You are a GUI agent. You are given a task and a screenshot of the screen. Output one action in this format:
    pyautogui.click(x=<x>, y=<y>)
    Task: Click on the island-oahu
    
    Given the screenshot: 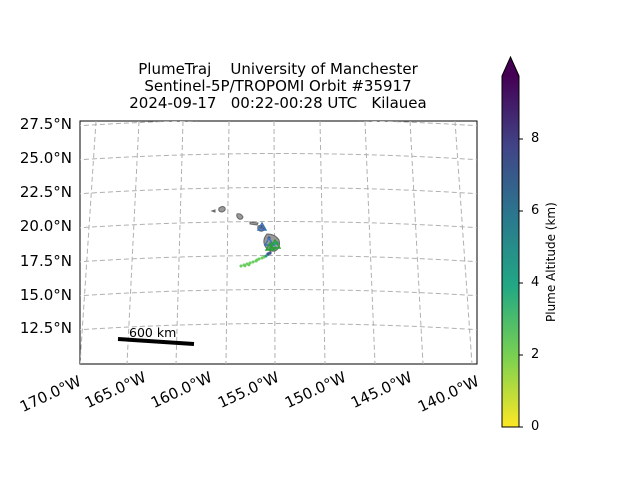 What is the action you would take?
    pyautogui.click(x=240, y=216)
    